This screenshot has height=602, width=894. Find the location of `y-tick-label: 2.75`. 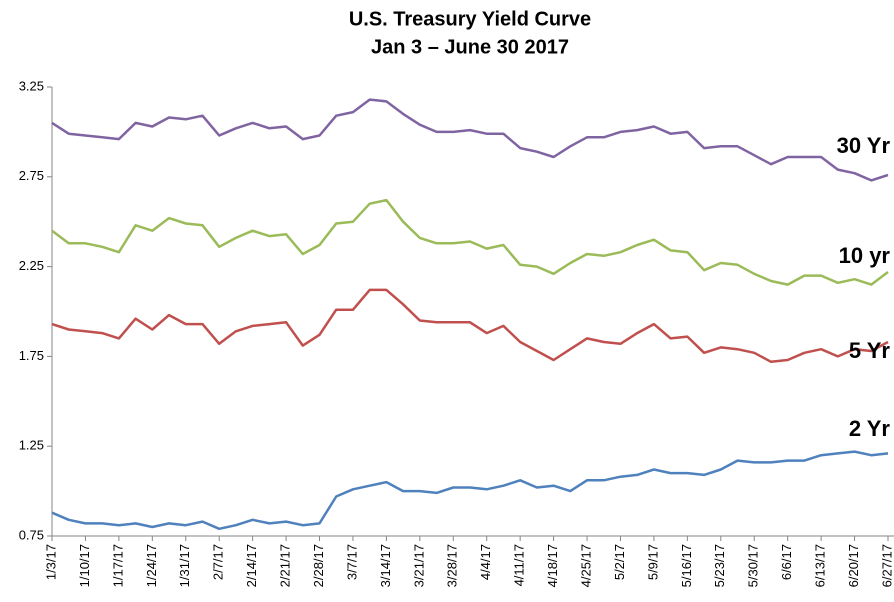

y-tick-label: 2.75 is located at coordinates (31, 175).